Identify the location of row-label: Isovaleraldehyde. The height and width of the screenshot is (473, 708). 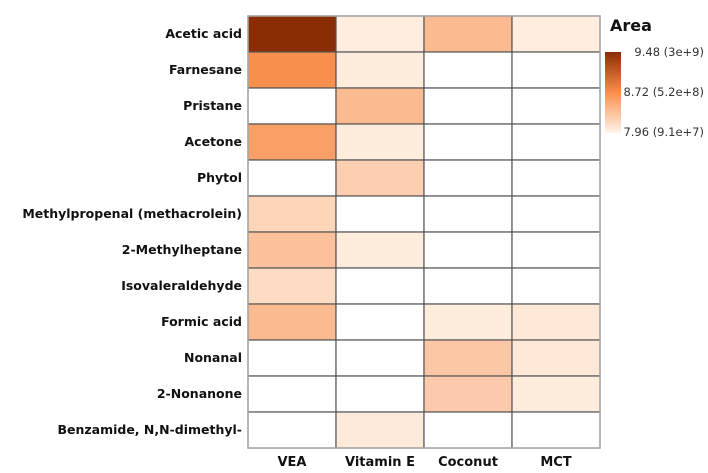
(181, 285).